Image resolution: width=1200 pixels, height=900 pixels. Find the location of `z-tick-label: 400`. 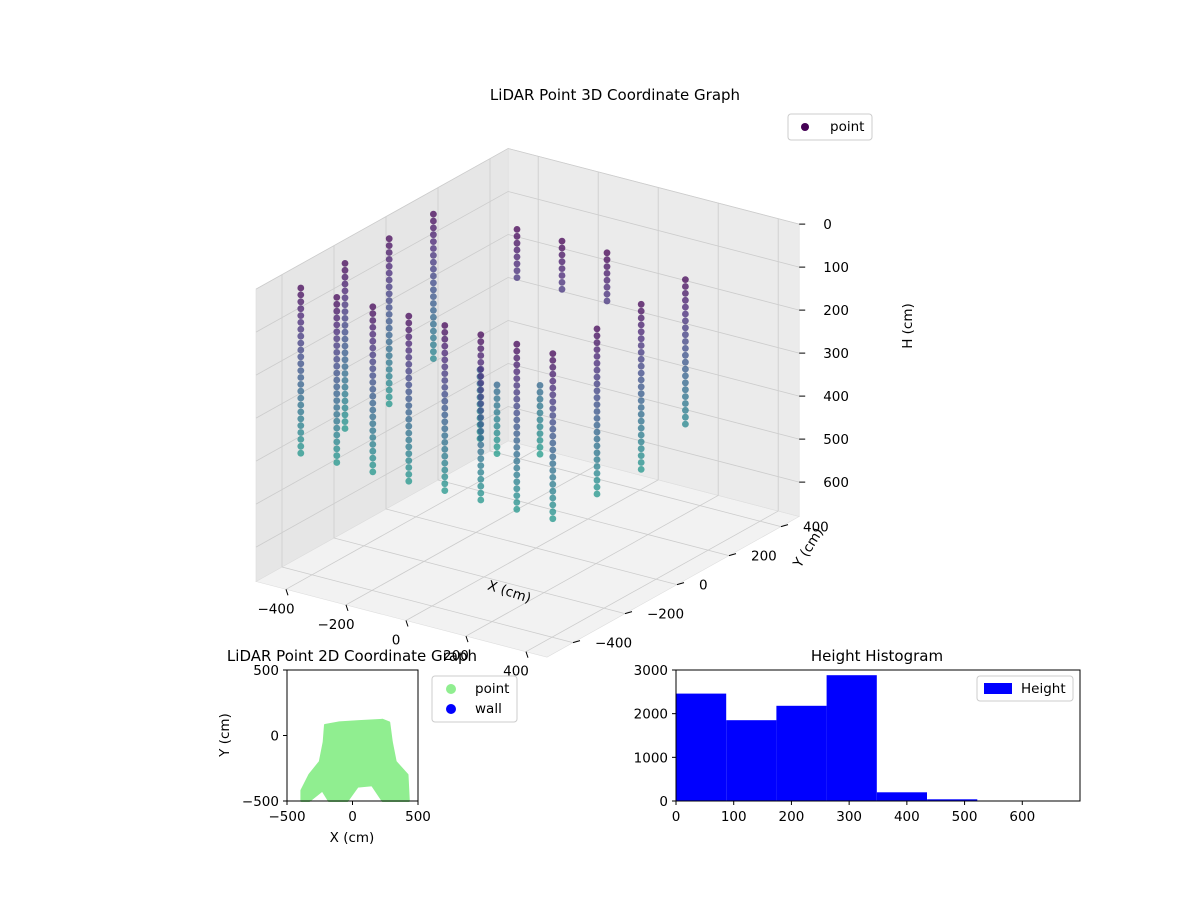

z-tick-label: 400 is located at coordinates (836, 397).